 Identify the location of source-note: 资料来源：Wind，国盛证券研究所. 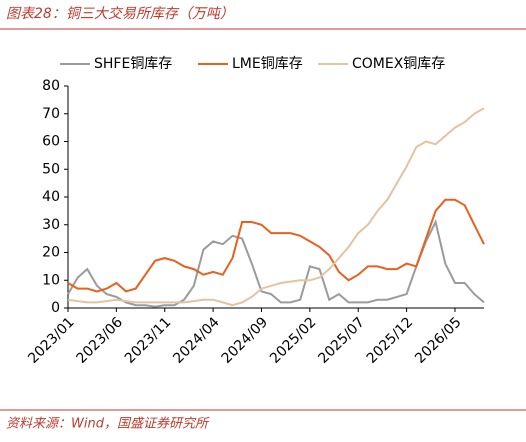
(108, 424).